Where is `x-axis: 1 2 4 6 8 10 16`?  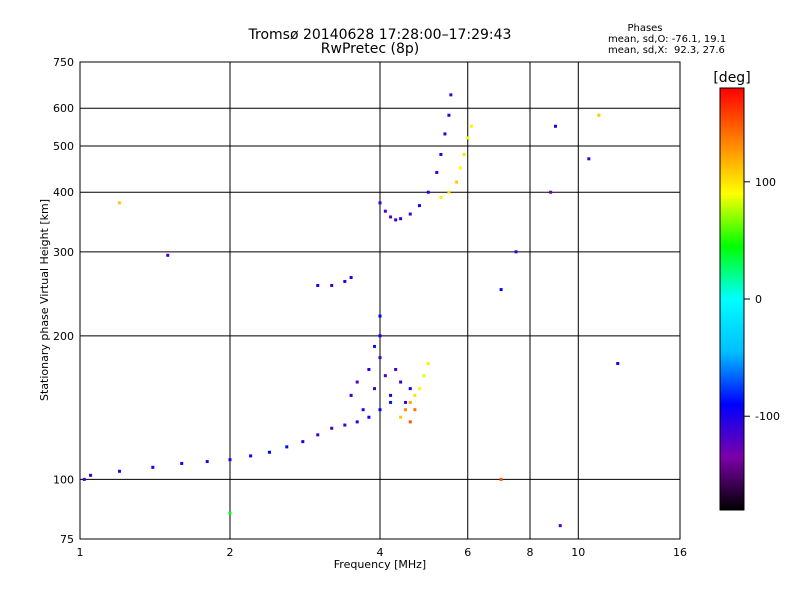 x-axis: 1 2 4 6 8 10 16 is located at coordinates (382, 552).